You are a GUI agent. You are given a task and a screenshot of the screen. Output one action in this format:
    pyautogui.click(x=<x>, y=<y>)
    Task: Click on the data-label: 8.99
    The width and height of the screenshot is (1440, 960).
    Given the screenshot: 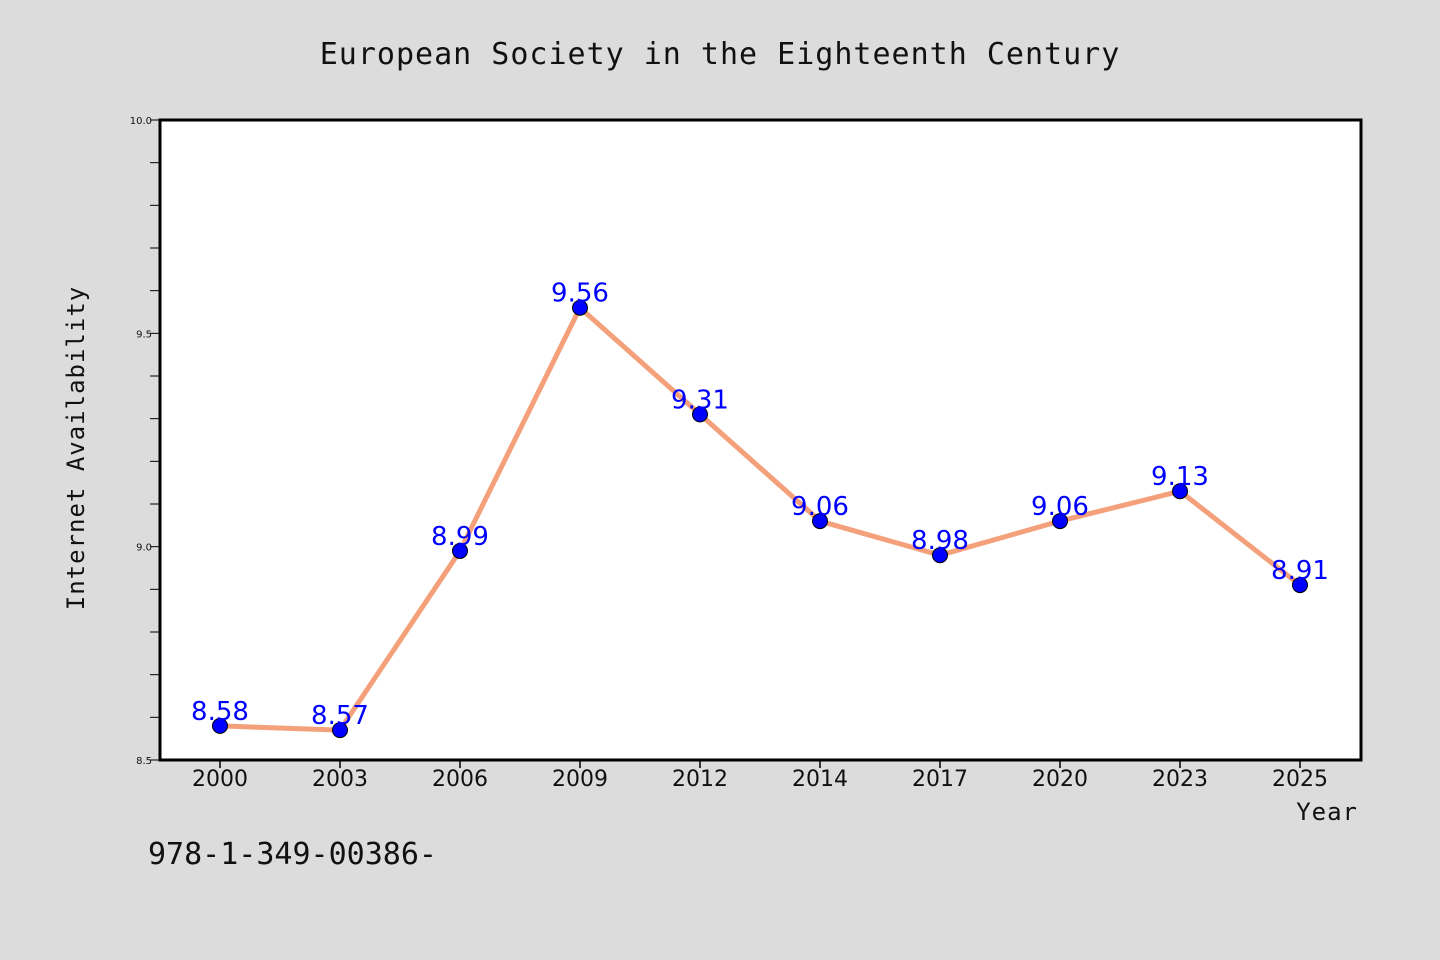 What is the action you would take?
    pyautogui.click(x=460, y=537)
    